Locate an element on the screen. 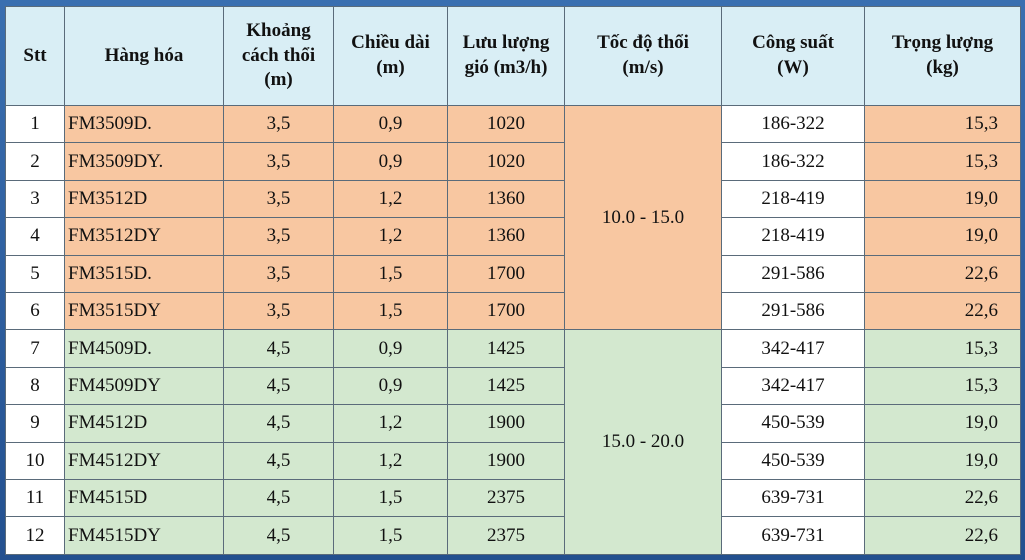  cell-stt: 10 is located at coordinates (35, 461).